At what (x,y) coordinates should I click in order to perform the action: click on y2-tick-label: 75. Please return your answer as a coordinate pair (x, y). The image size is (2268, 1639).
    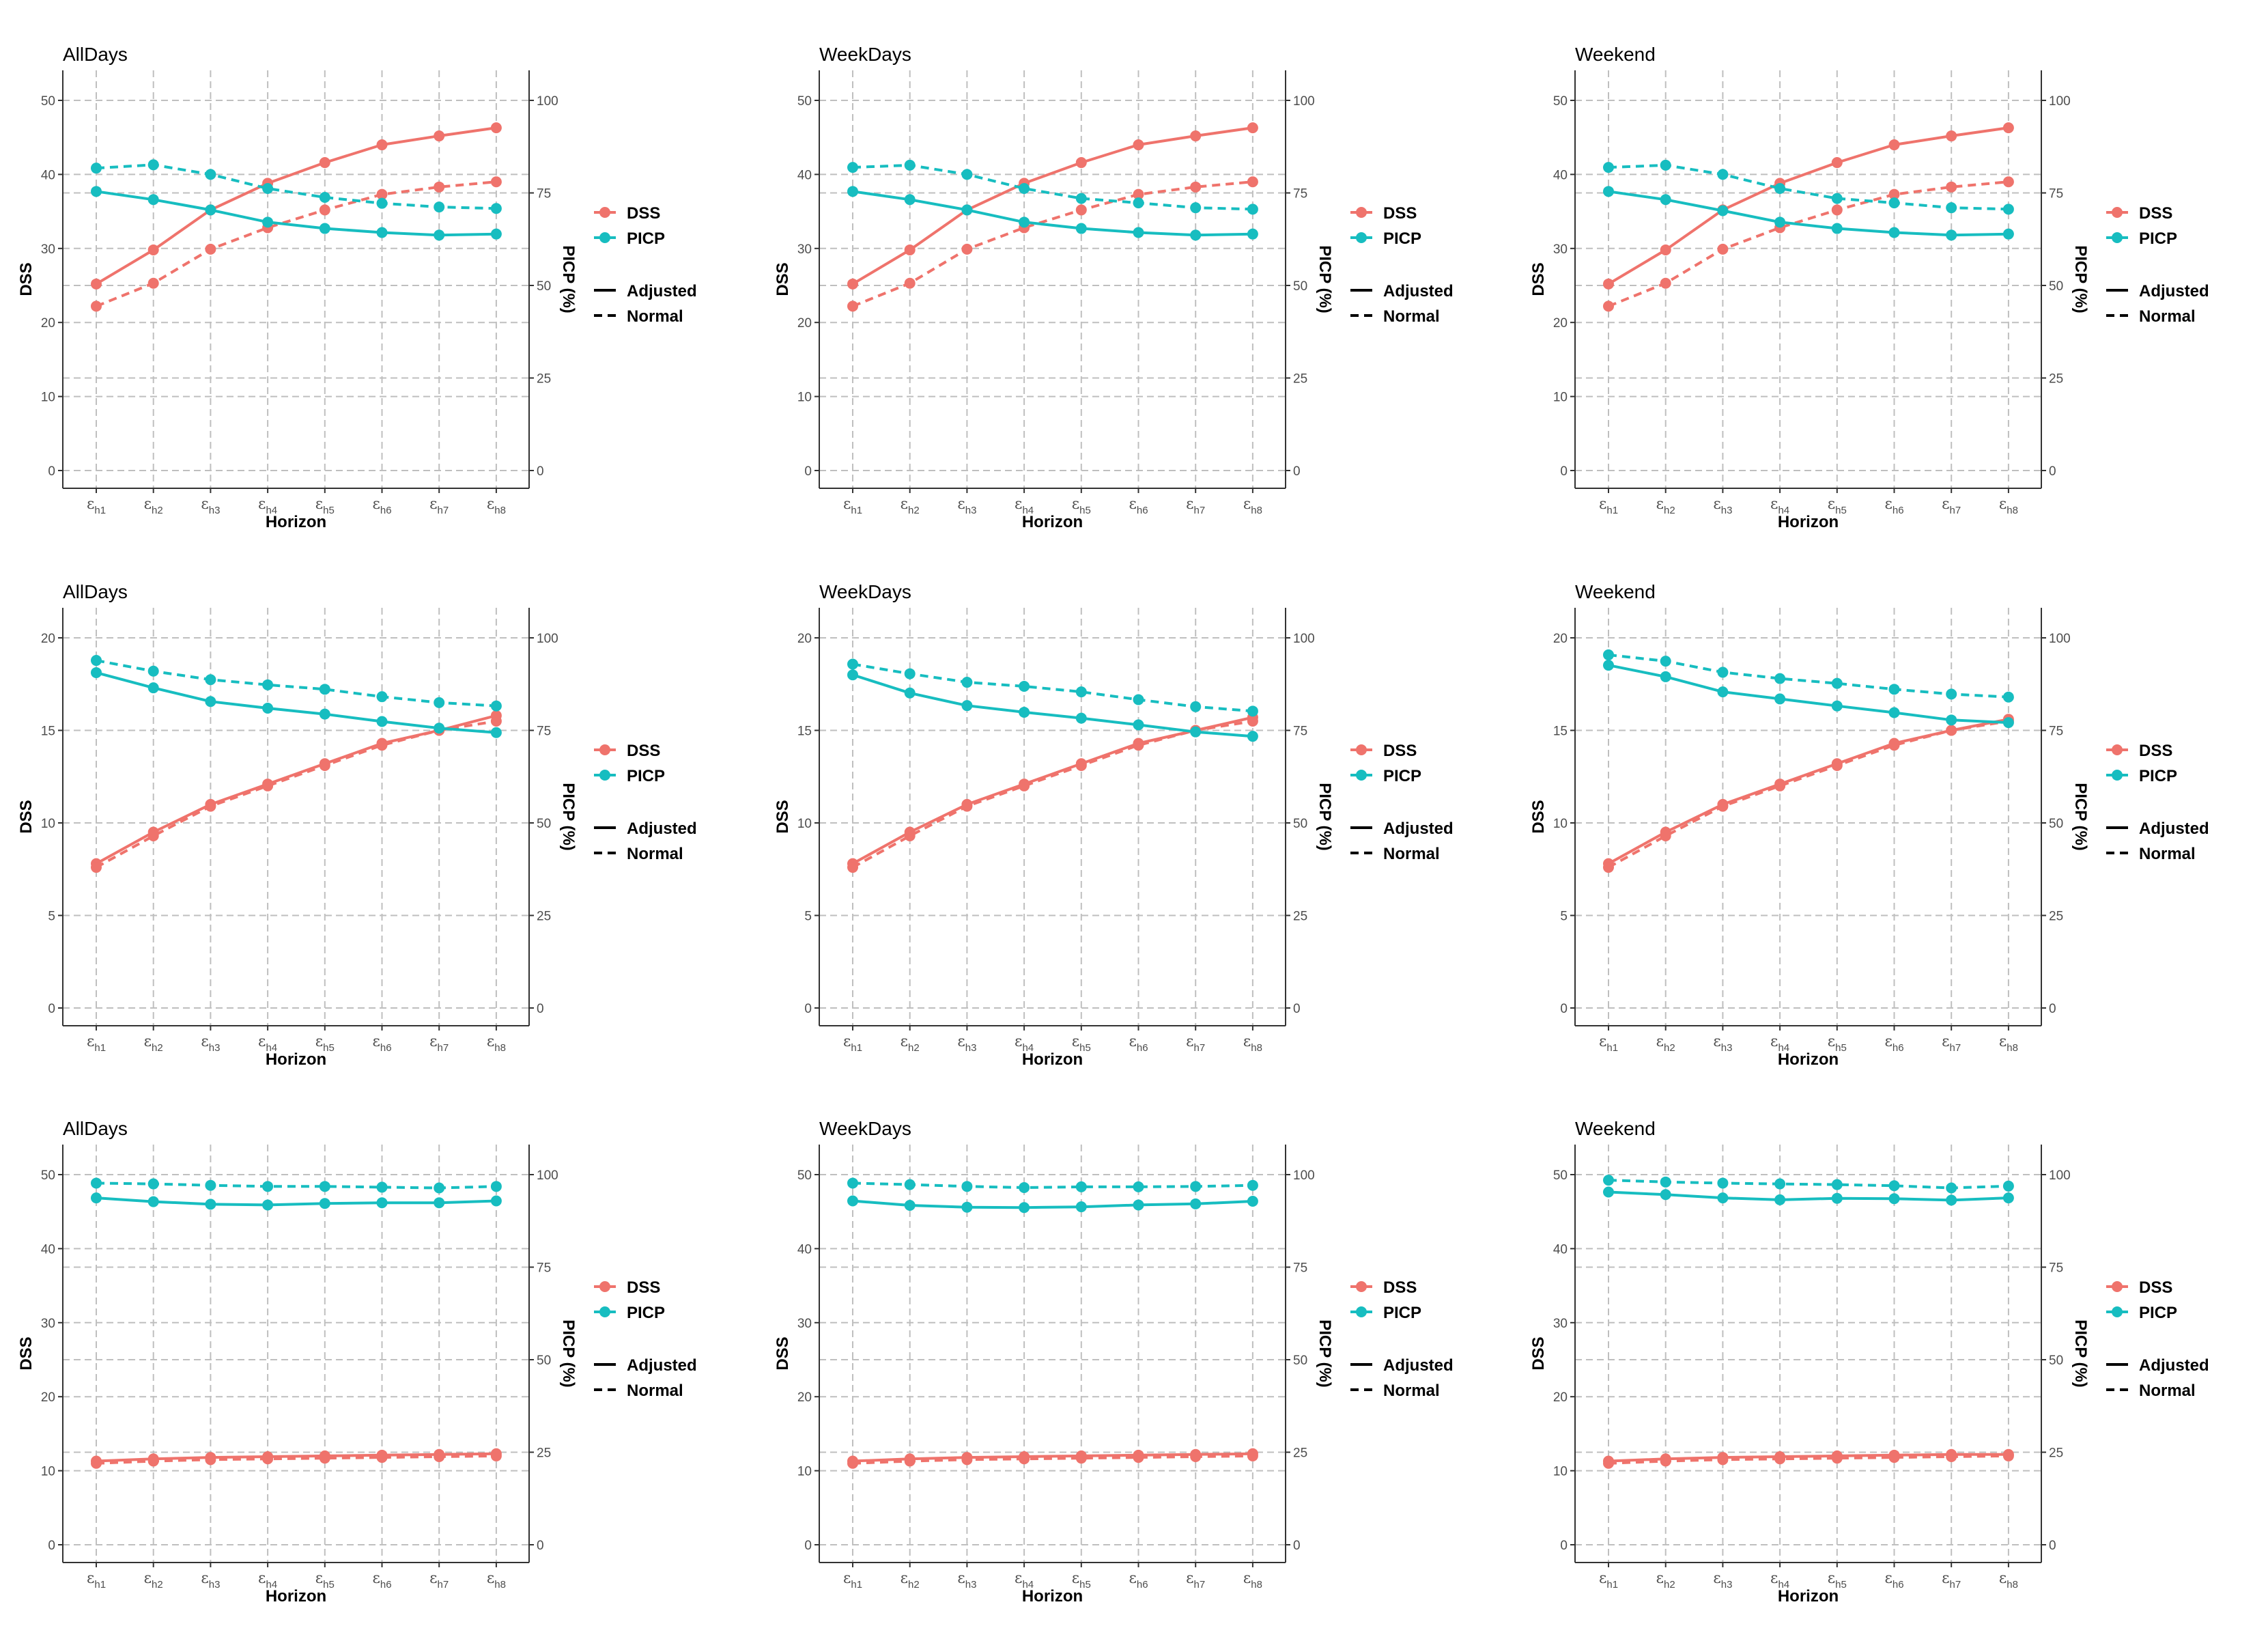
    Looking at the image, I should click on (544, 1268).